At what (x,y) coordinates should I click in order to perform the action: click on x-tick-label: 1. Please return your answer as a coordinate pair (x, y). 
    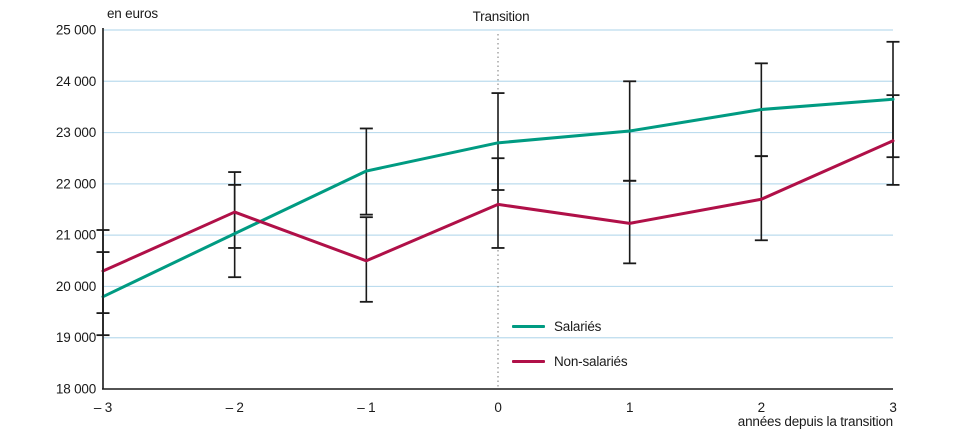
    Looking at the image, I should click on (629, 407).